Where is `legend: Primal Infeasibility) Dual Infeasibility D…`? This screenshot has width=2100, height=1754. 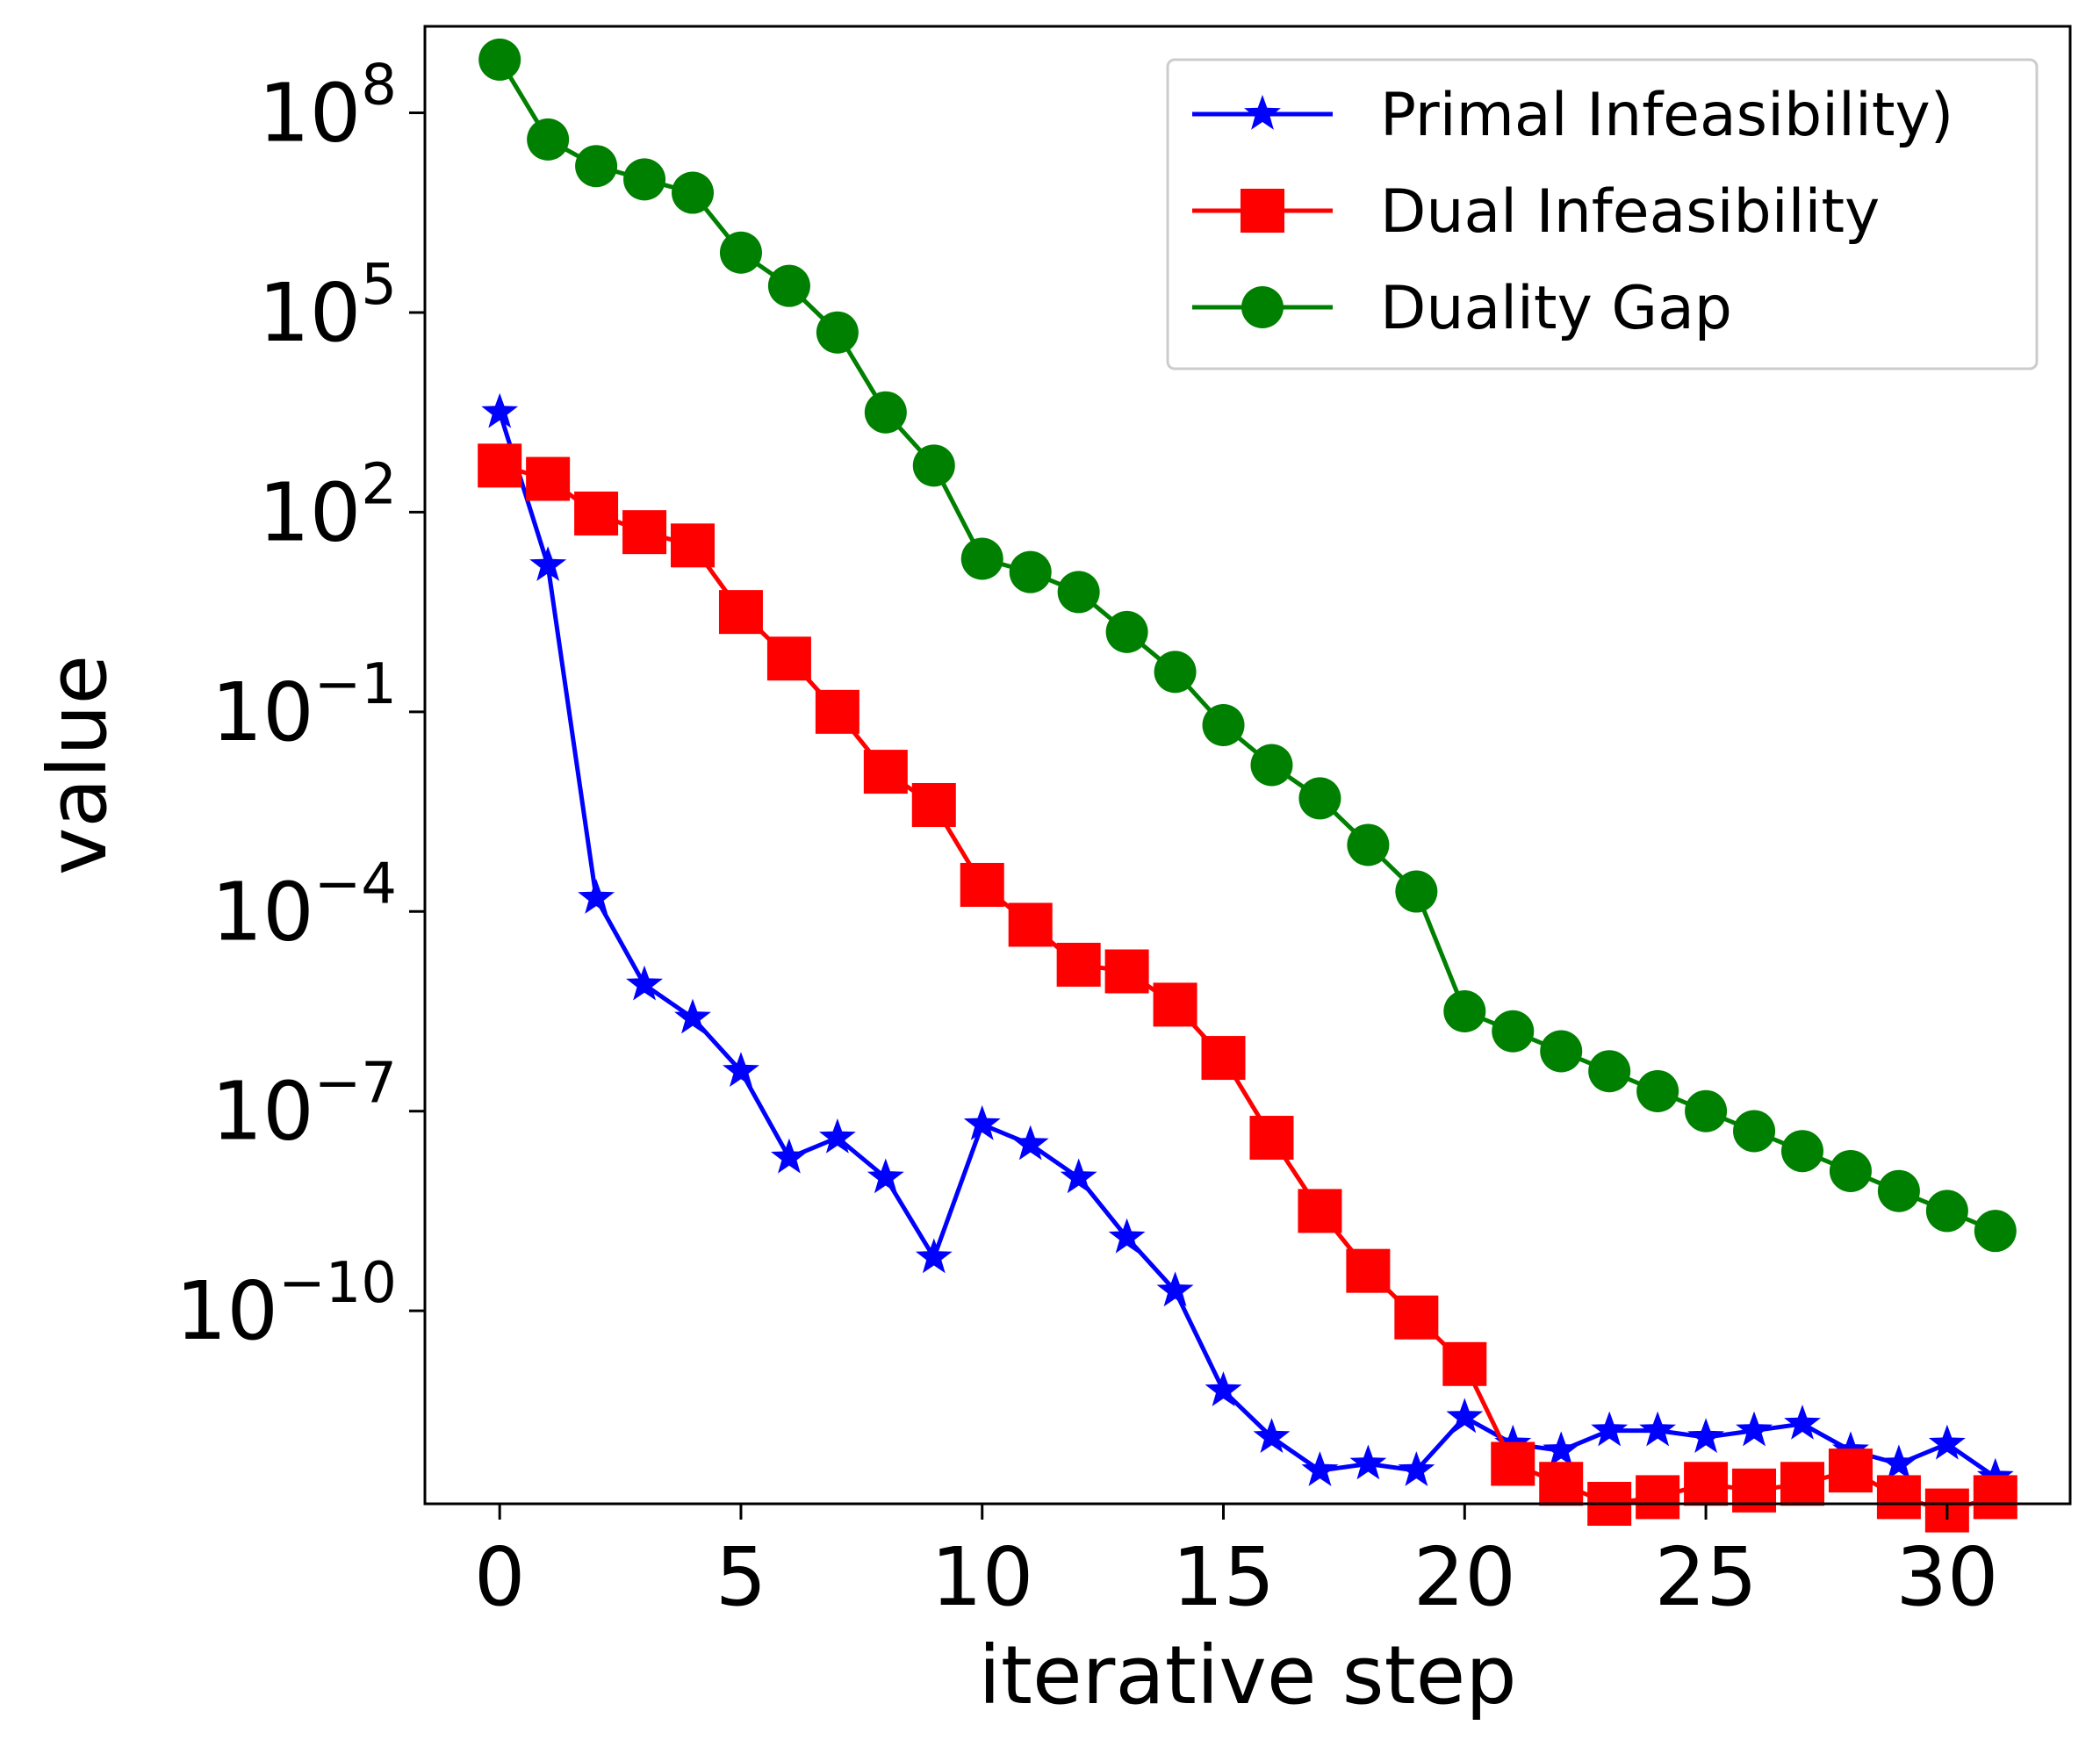
legend: Primal Infeasibility) Dual Infeasibility D… is located at coordinates (1602, 214).